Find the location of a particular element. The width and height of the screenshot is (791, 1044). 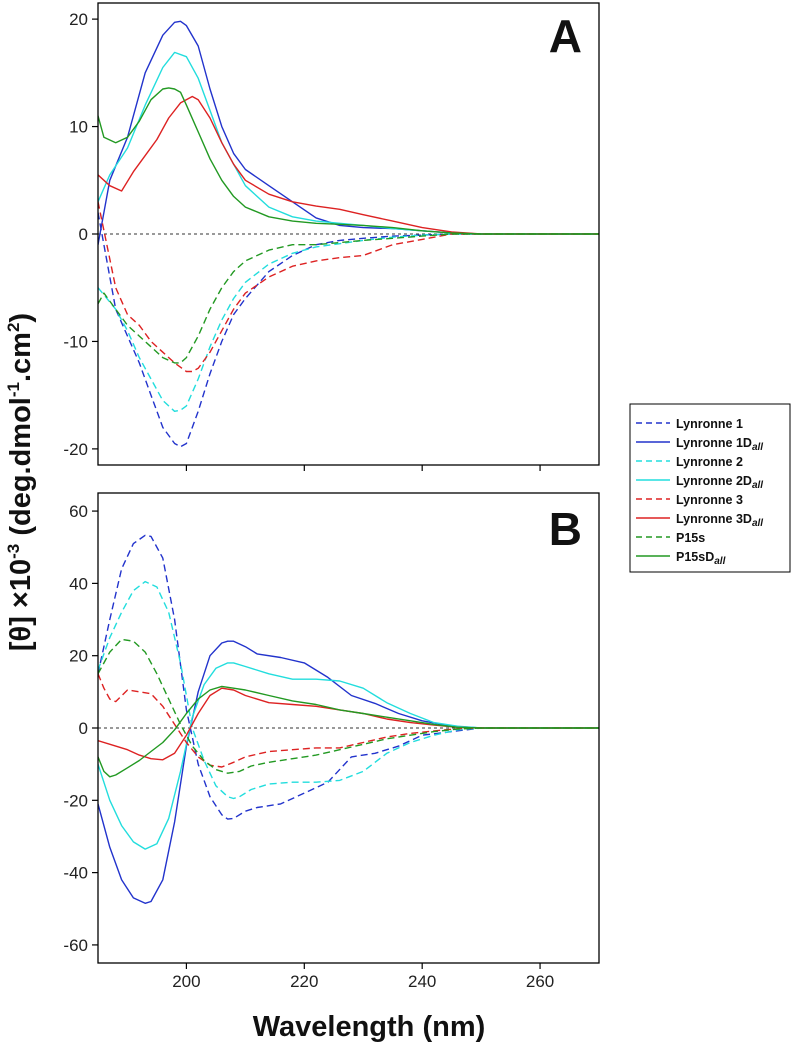

legend-label-base: Lynronne 2D is located at coordinates (714, 481).